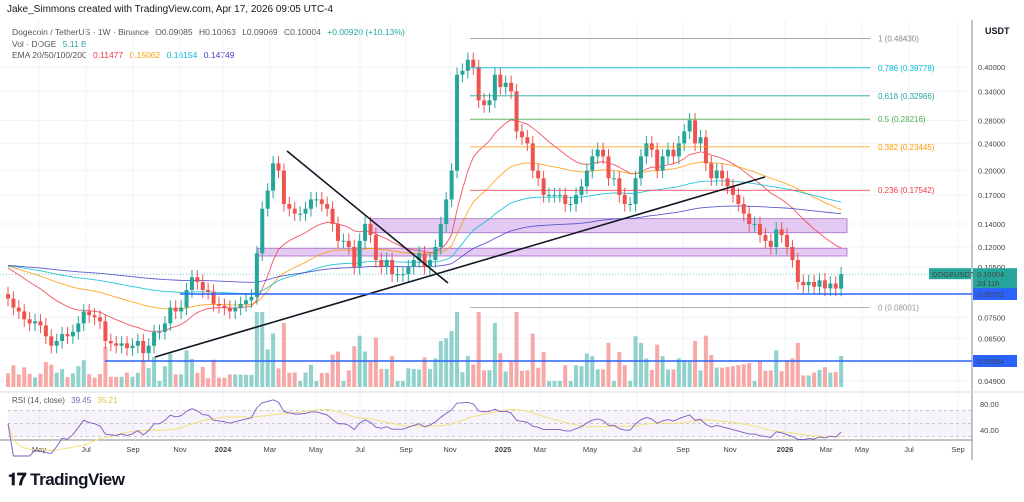 The height and width of the screenshot is (502, 1024). What do you see at coordinates (81, 400) in the screenshot?
I see `rsi-value: 39.45` at bounding box center [81, 400].